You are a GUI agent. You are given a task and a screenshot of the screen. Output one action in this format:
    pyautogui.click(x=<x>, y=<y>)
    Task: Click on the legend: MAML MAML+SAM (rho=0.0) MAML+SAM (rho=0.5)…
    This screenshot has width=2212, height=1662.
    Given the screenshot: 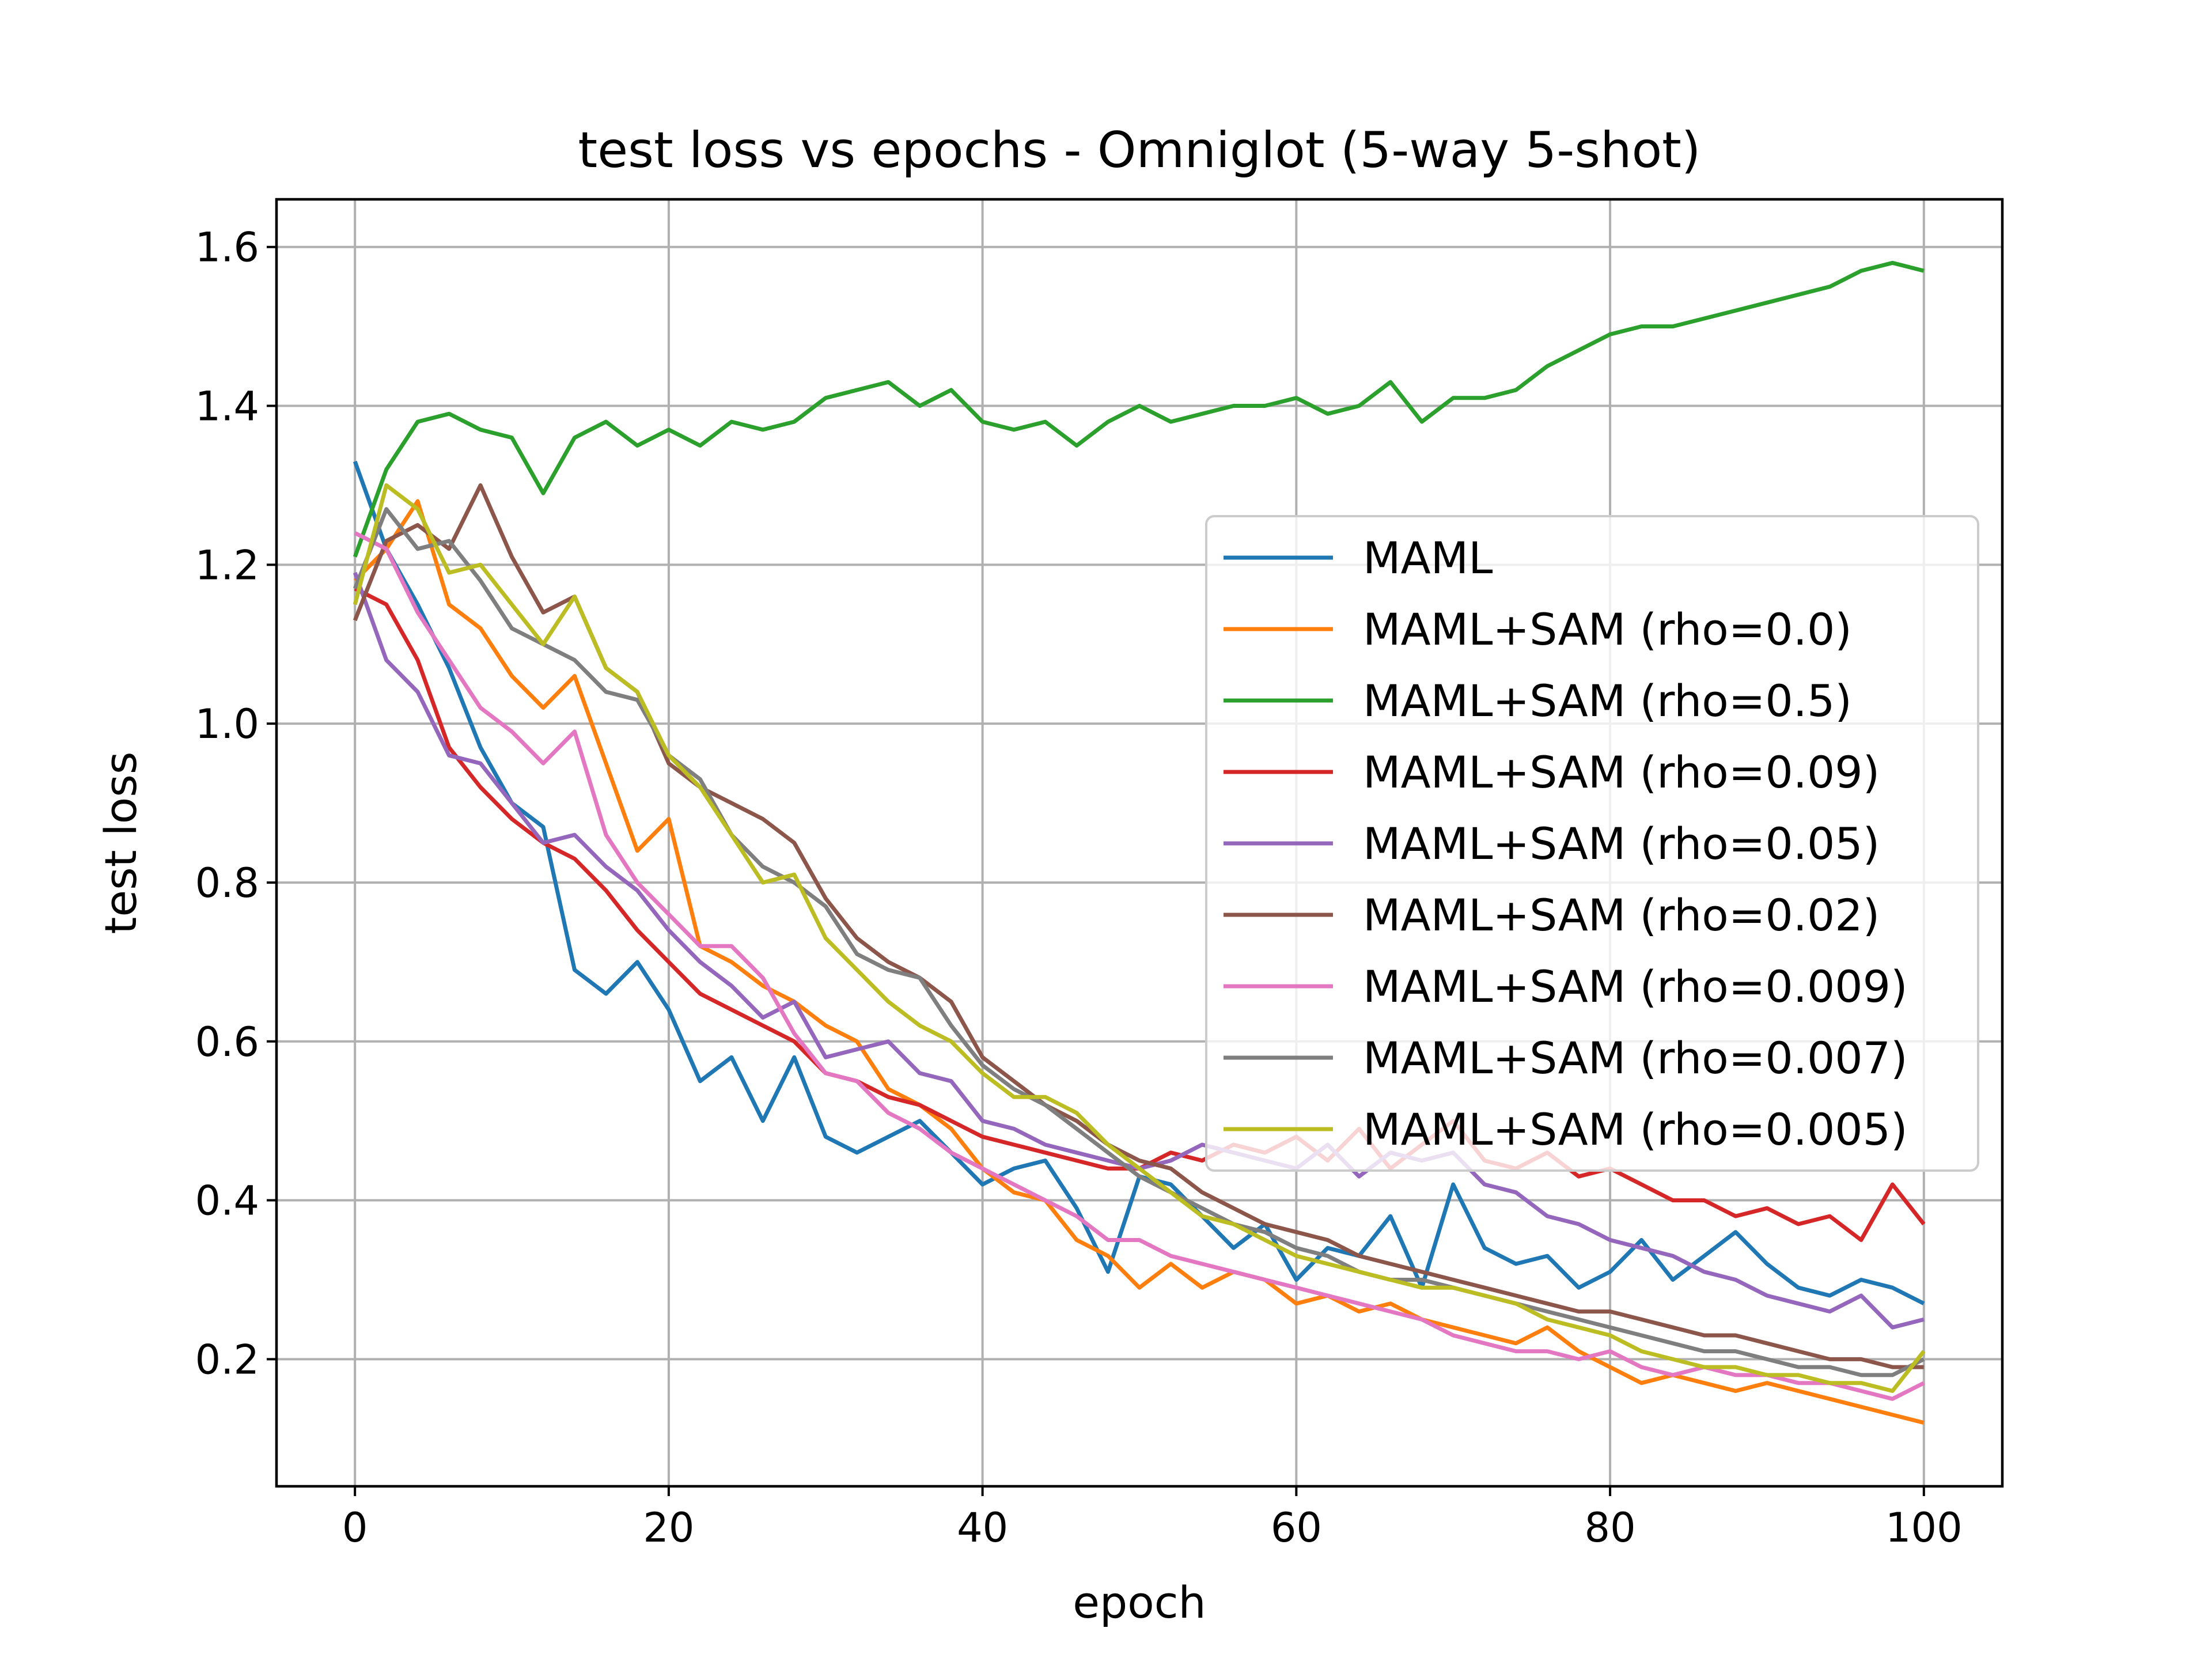 What is the action you would take?
    pyautogui.click(x=1592, y=843)
    